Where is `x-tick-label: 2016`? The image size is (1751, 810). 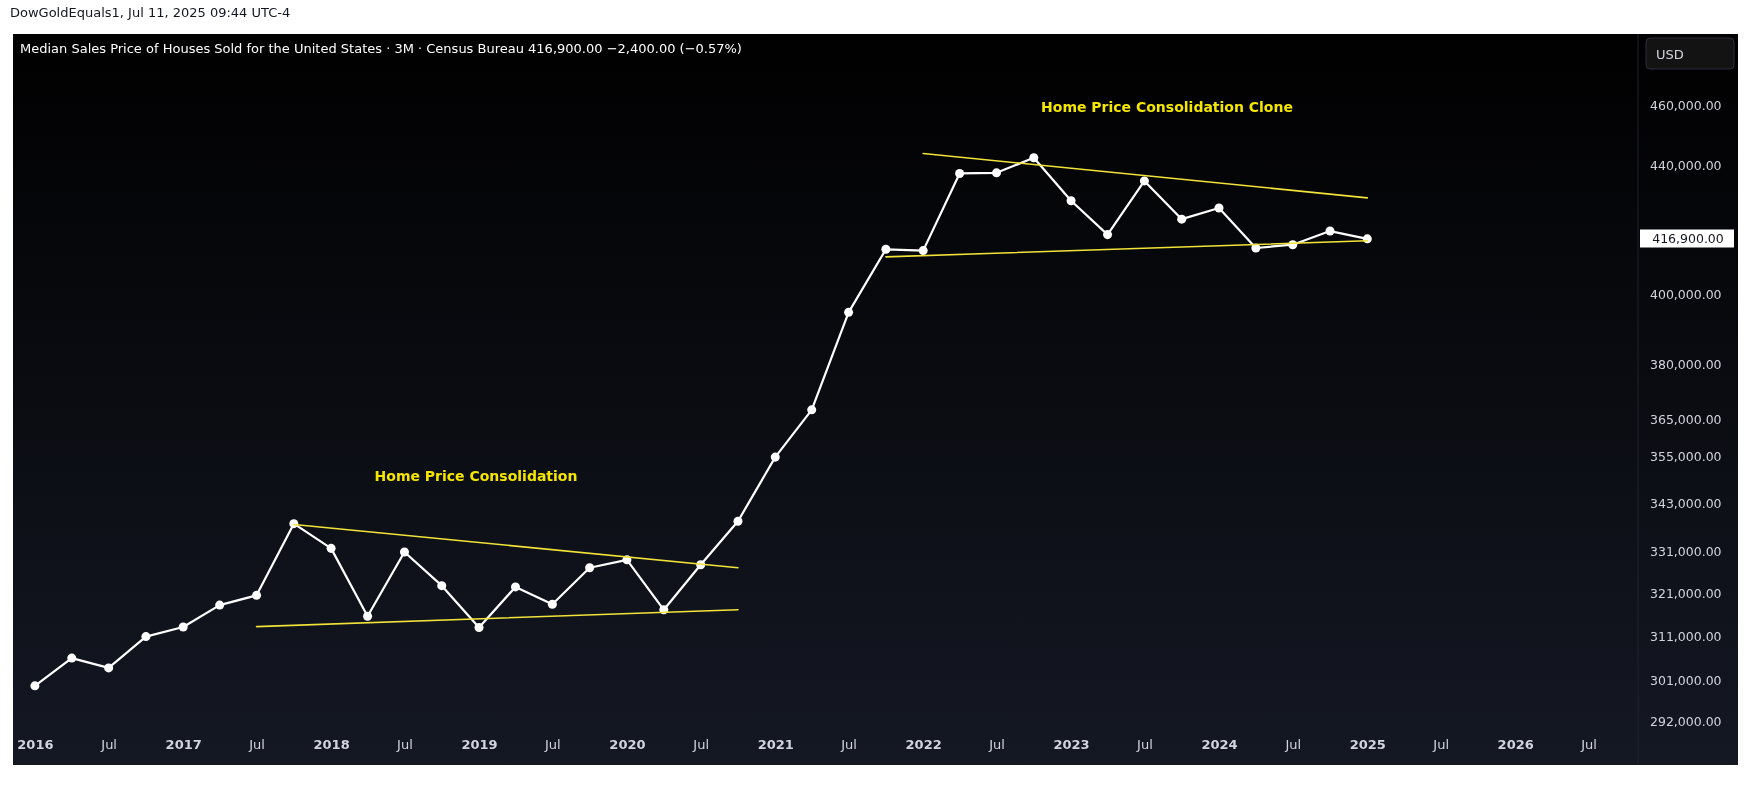 x-tick-label: 2016 is located at coordinates (35, 745).